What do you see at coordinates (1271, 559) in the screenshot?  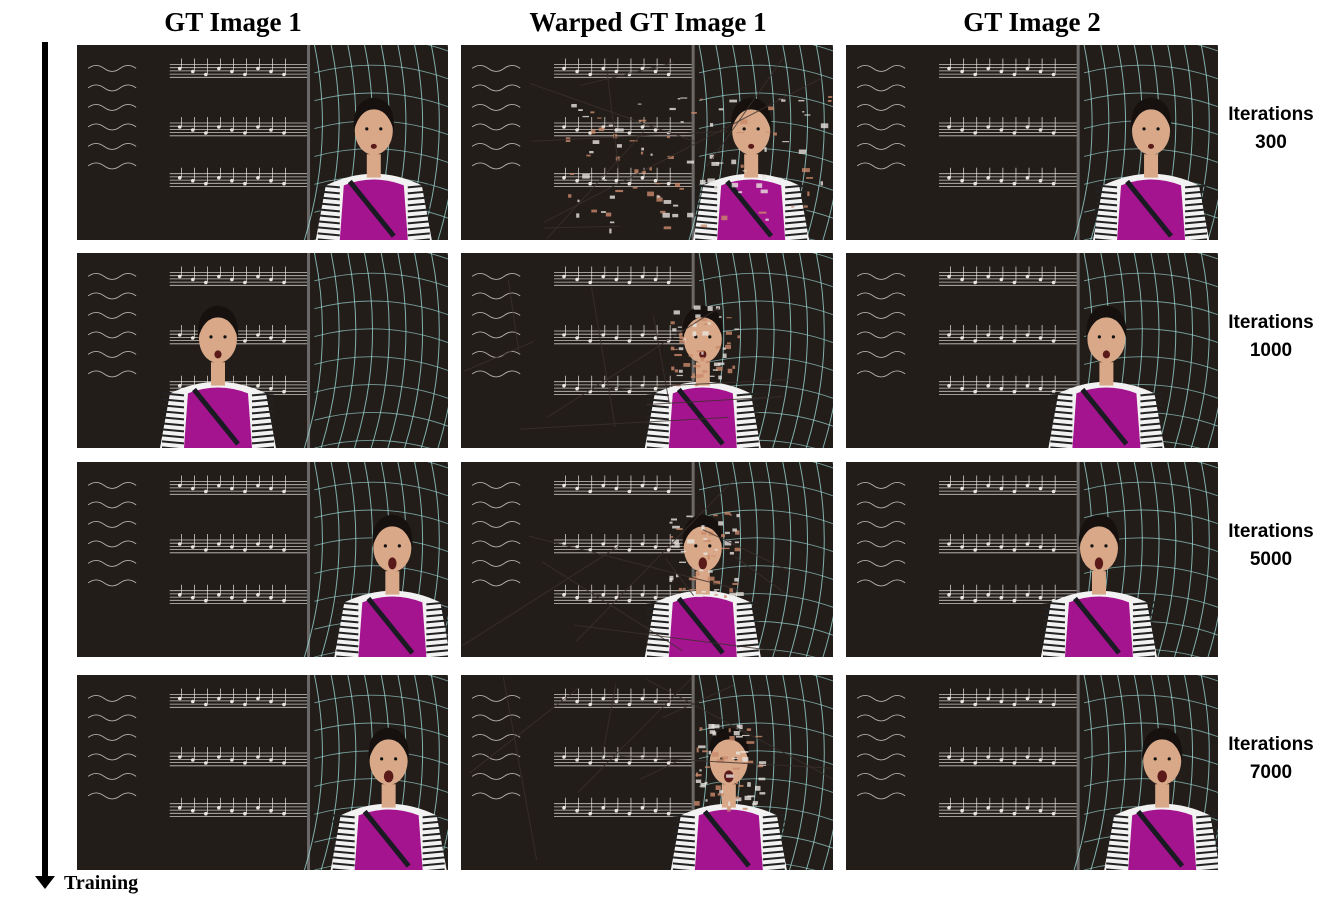 I see `iteration-count: 5000` at bounding box center [1271, 559].